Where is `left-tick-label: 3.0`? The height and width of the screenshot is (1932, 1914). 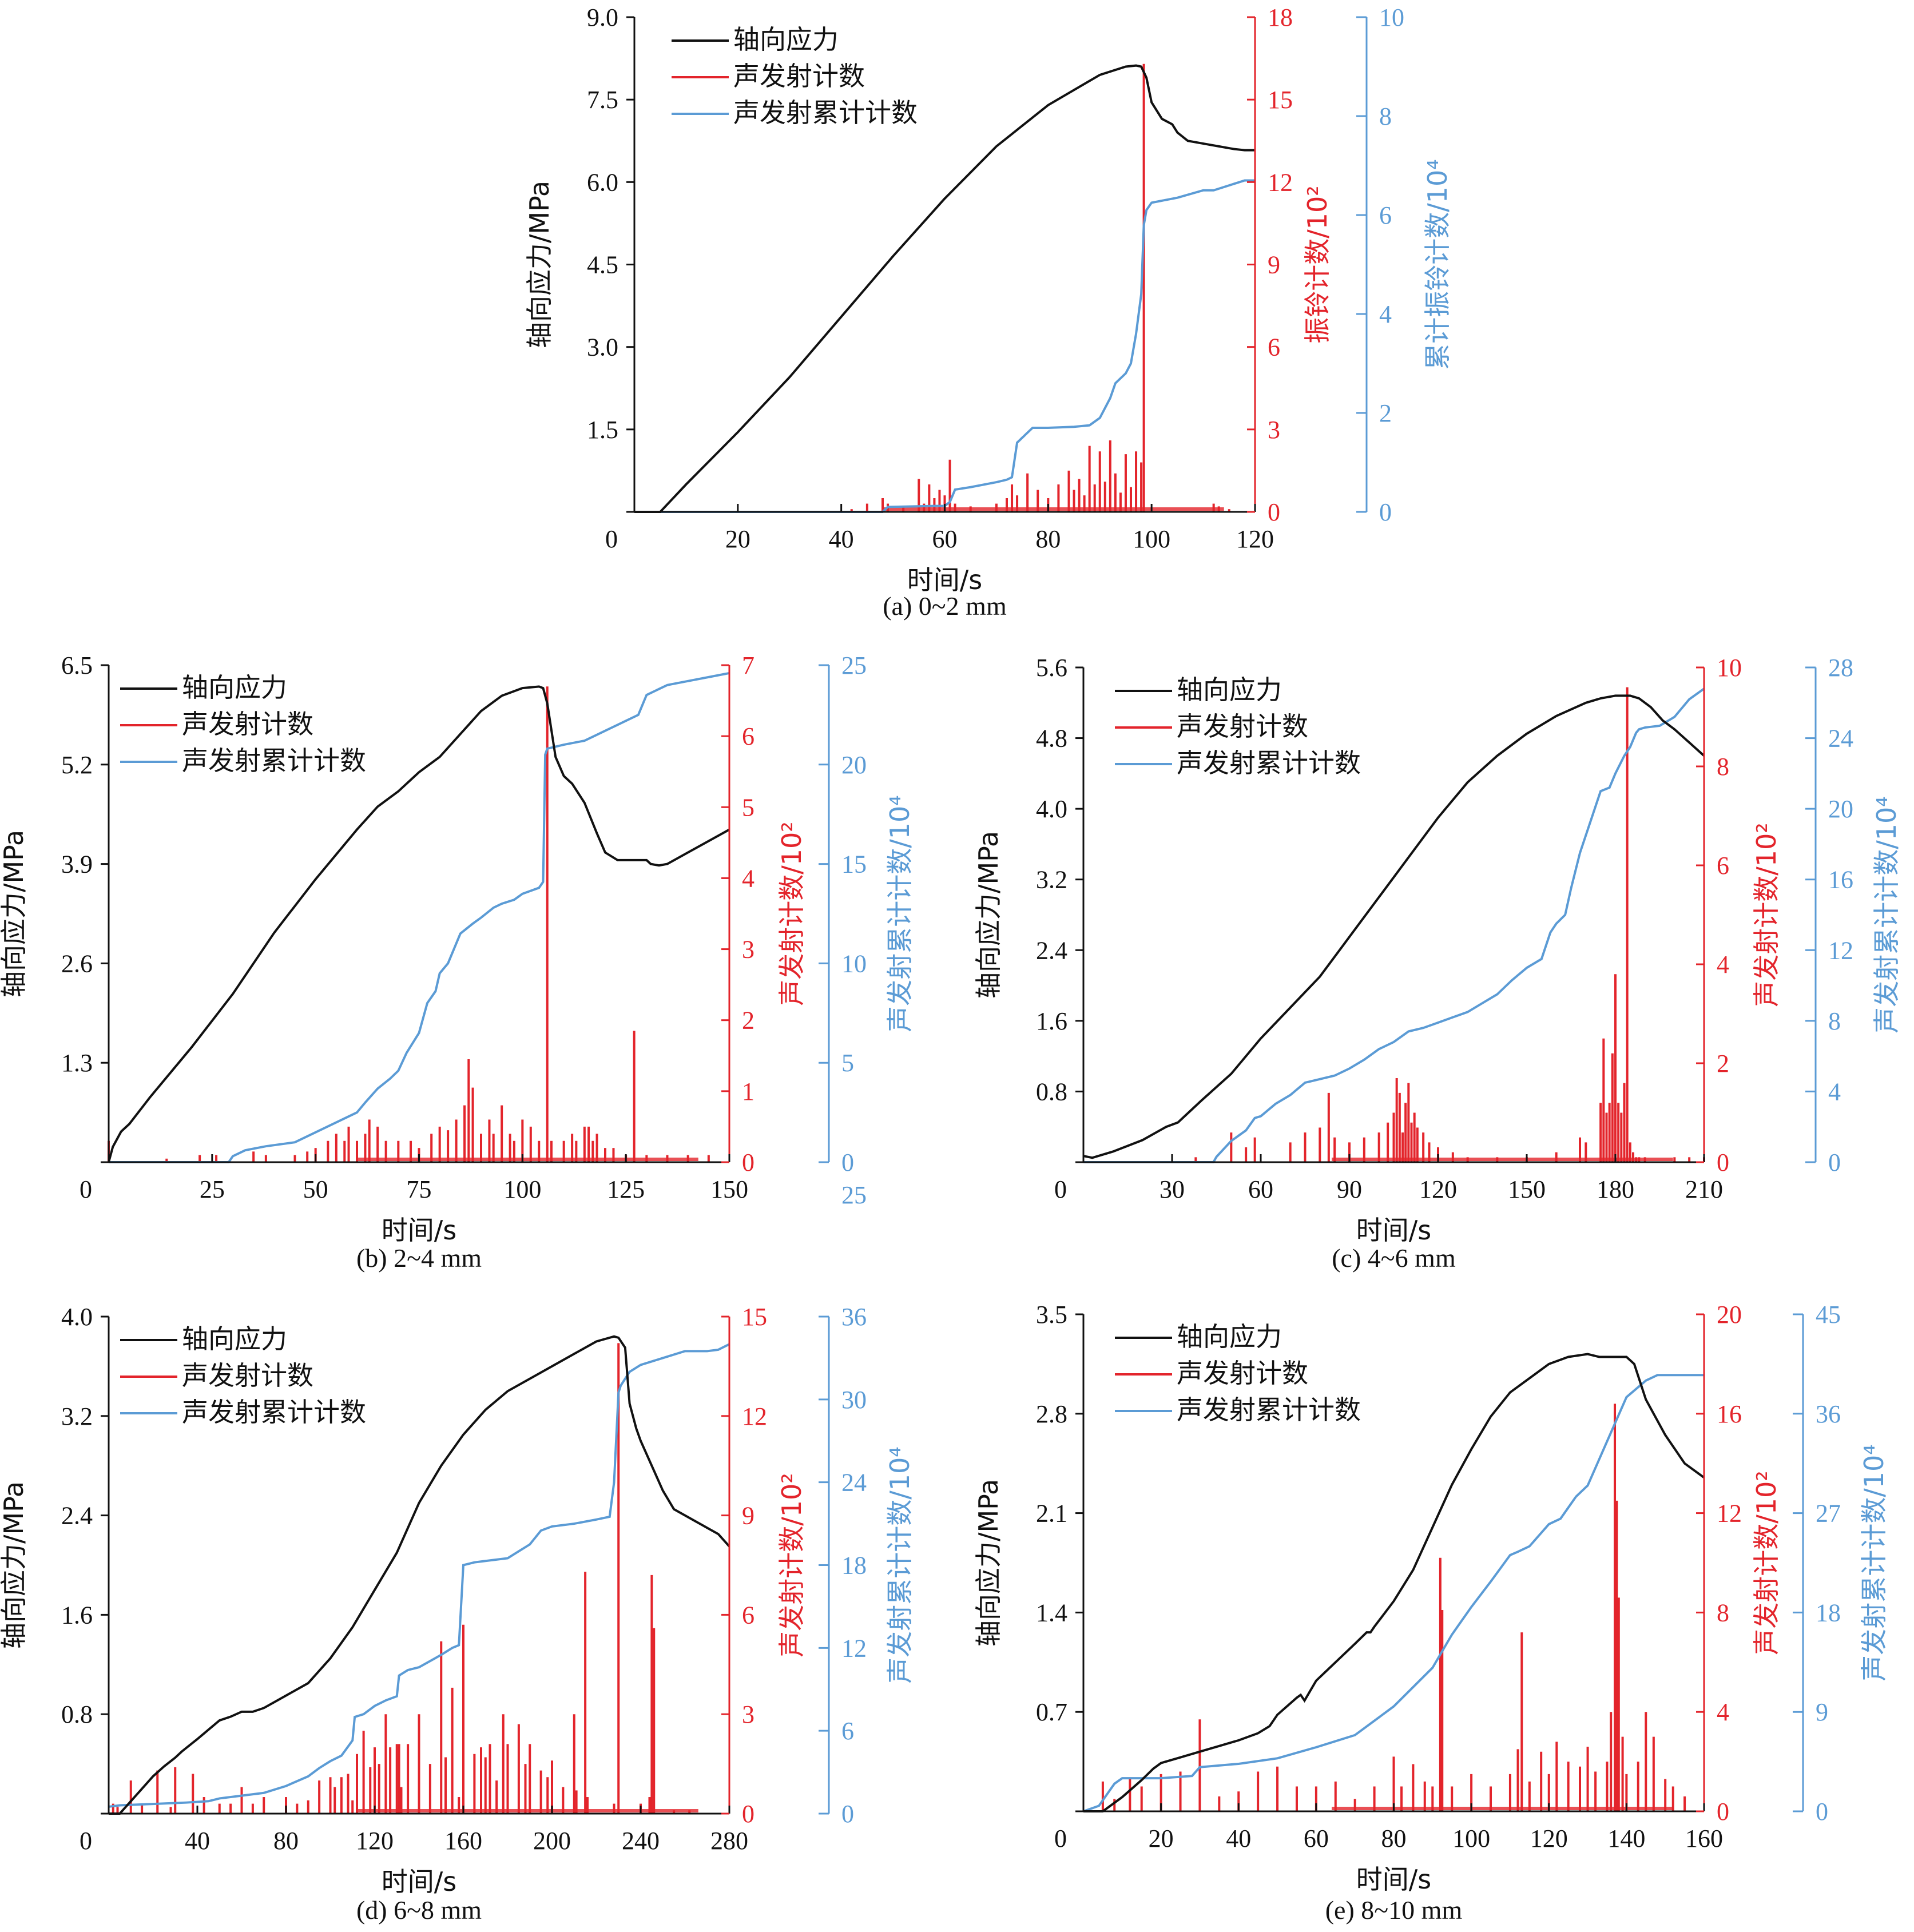 left-tick-label: 3.0 is located at coordinates (602, 347).